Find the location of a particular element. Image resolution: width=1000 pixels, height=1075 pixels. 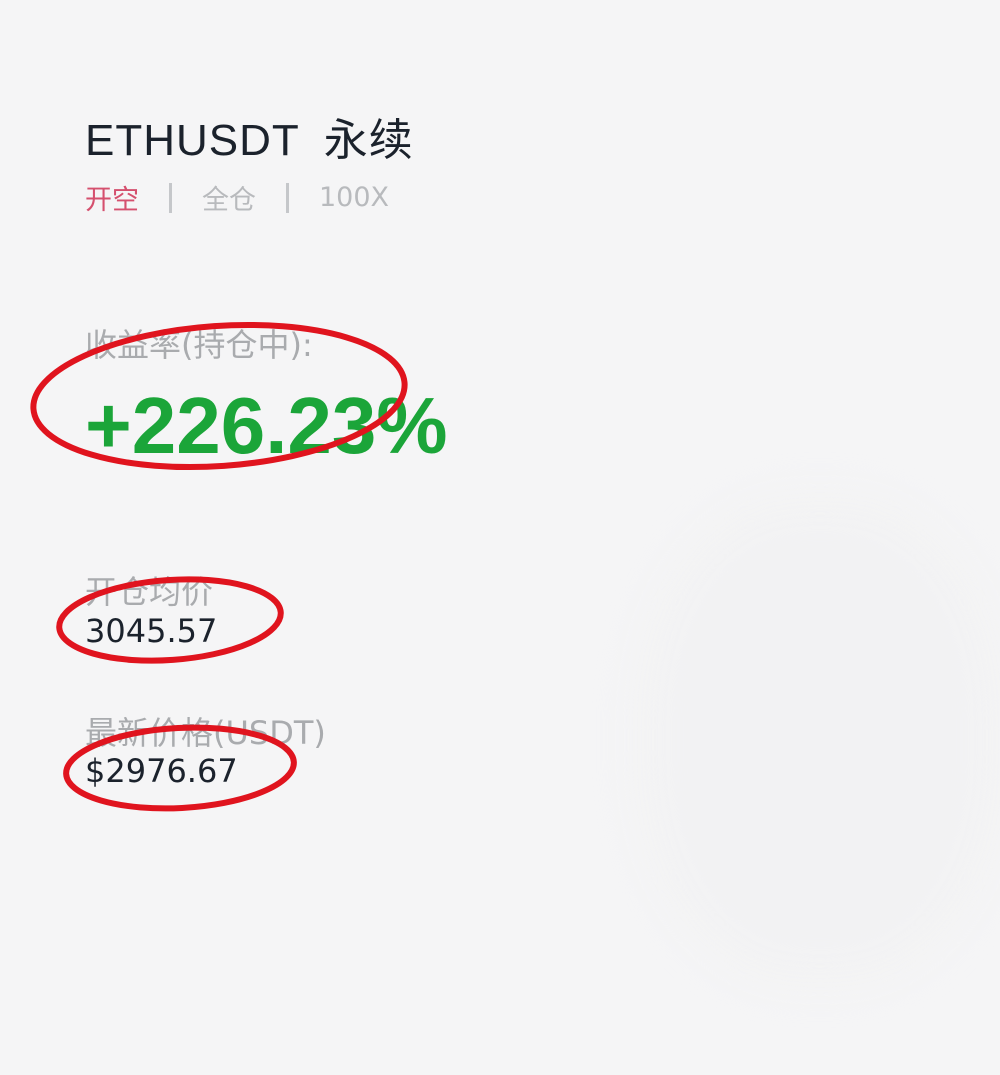

mark-price-value: $2976.67 is located at coordinates (161, 771).